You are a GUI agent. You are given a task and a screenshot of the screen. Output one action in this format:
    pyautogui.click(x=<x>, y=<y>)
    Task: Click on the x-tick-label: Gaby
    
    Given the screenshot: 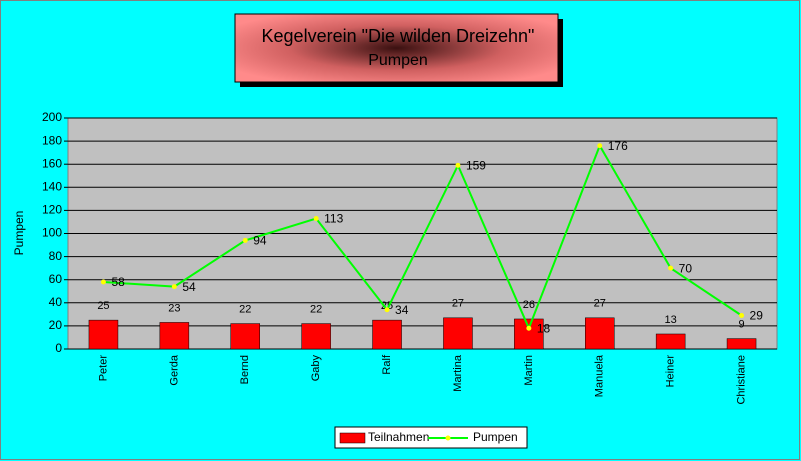 What is the action you would take?
    pyautogui.click(x=316, y=368)
    